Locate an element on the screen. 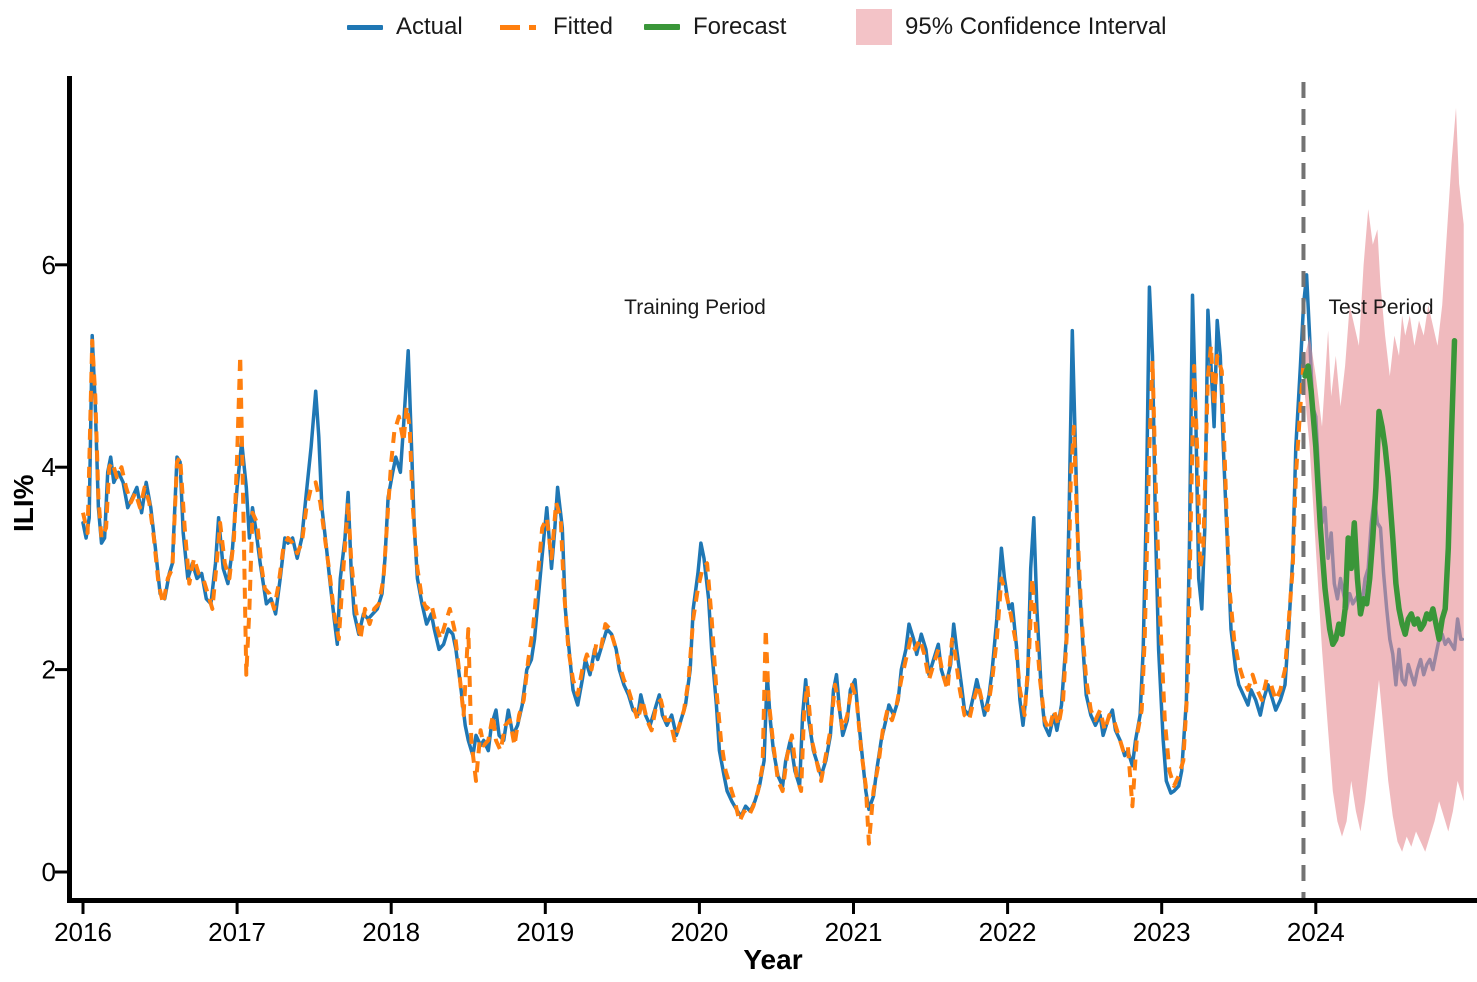  test-period-annotation: Test Period is located at coordinates (1381, 307).